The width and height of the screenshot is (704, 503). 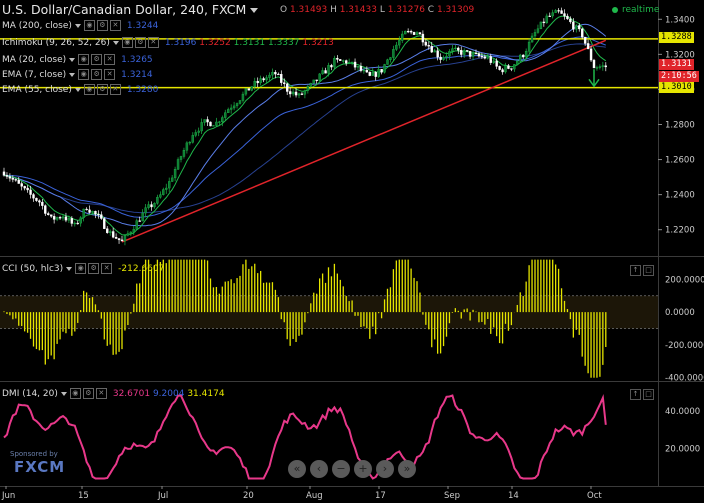 I want to click on indicator-ema55: EMA (55, close) ◉ ⚙ ✕ 1.3280, so click(x=80, y=90).